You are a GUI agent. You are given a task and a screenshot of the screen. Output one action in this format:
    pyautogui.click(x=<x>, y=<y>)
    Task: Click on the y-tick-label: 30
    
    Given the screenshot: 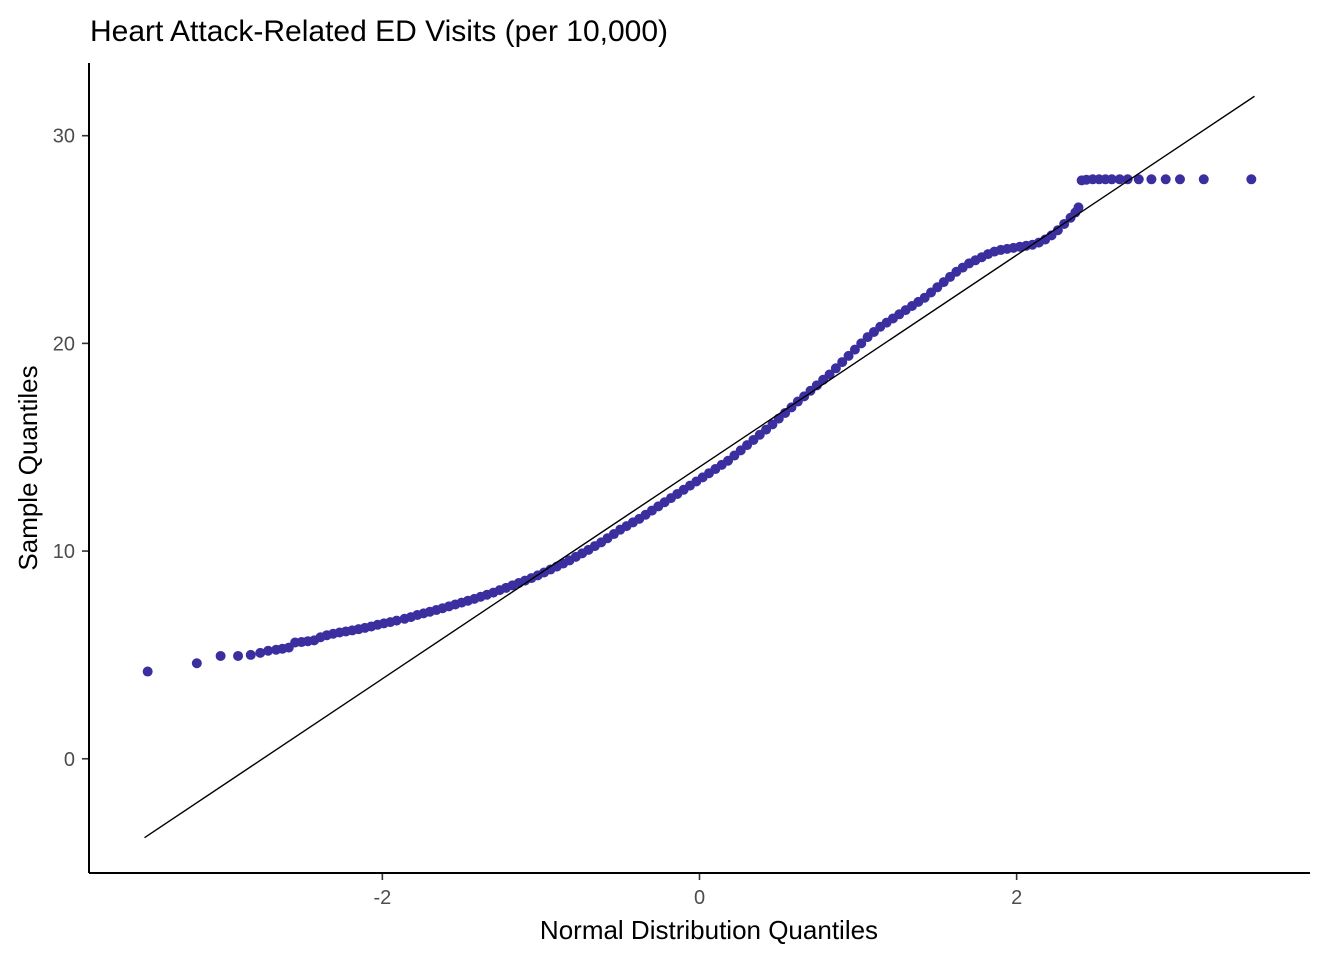 What is the action you would take?
    pyautogui.click(x=64, y=137)
    